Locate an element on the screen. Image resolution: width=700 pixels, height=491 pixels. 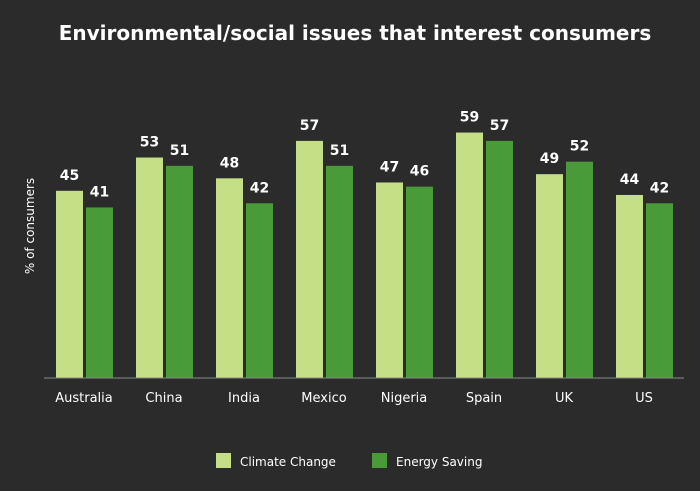
data-label-china-climate-change: 53 is located at coordinates (149, 143).